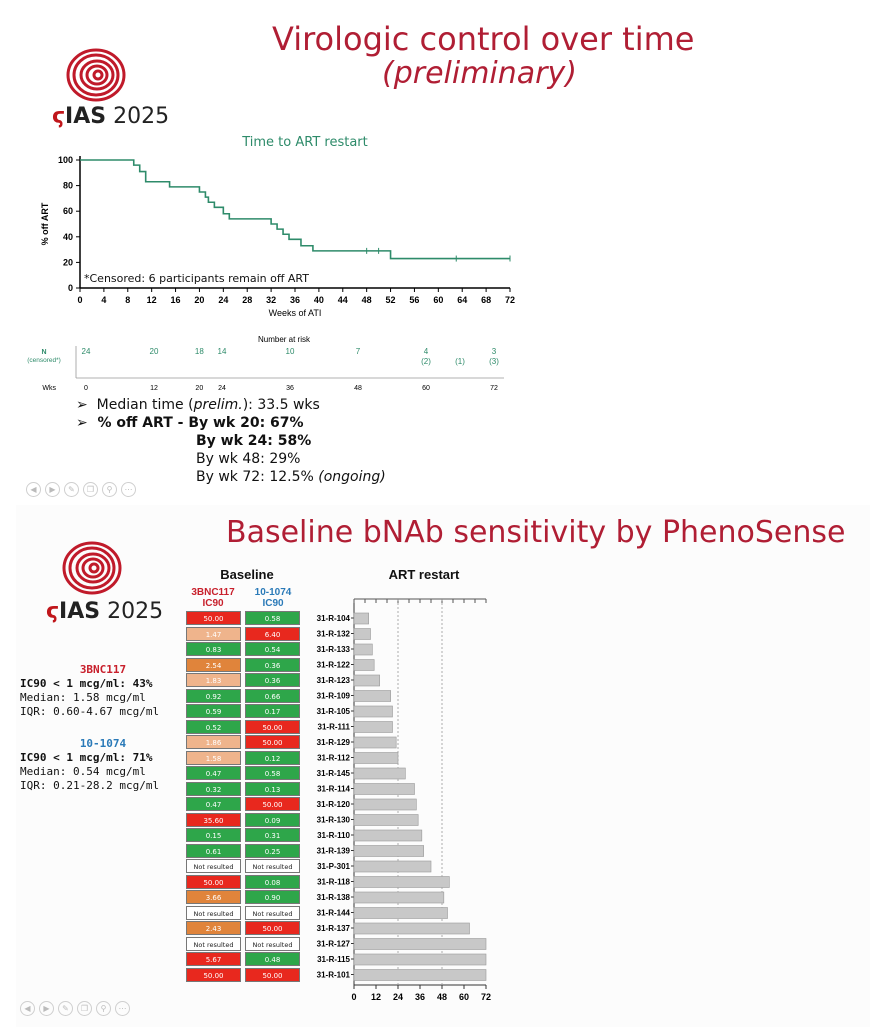 The width and height of the screenshot is (874, 1035). I want to click on risk-wks-value: 20, so click(199, 388).